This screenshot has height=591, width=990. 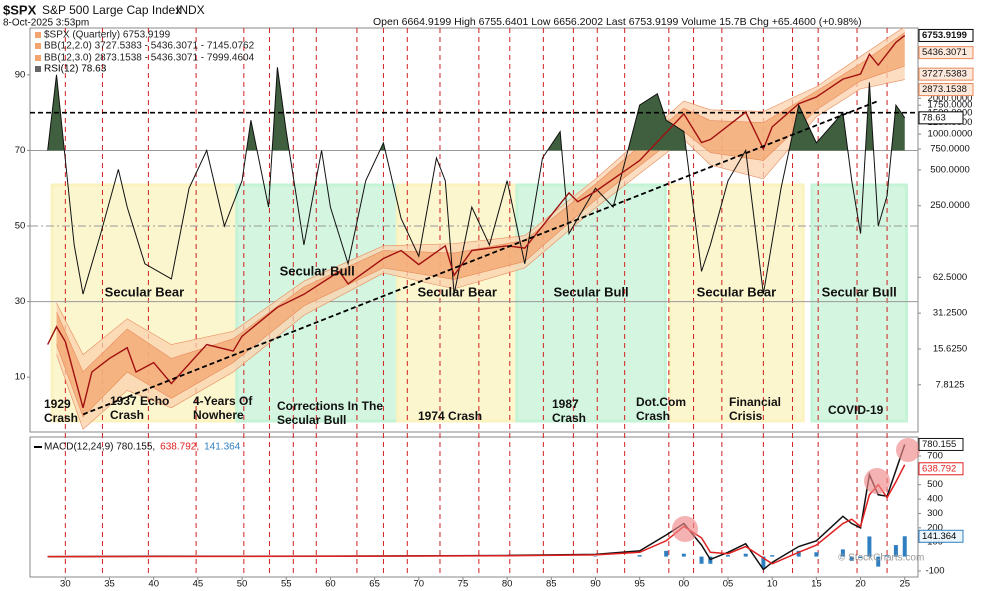 What do you see at coordinates (20, 301) in the screenshot?
I see `rsi-tick-label: 30` at bounding box center [20, 301].